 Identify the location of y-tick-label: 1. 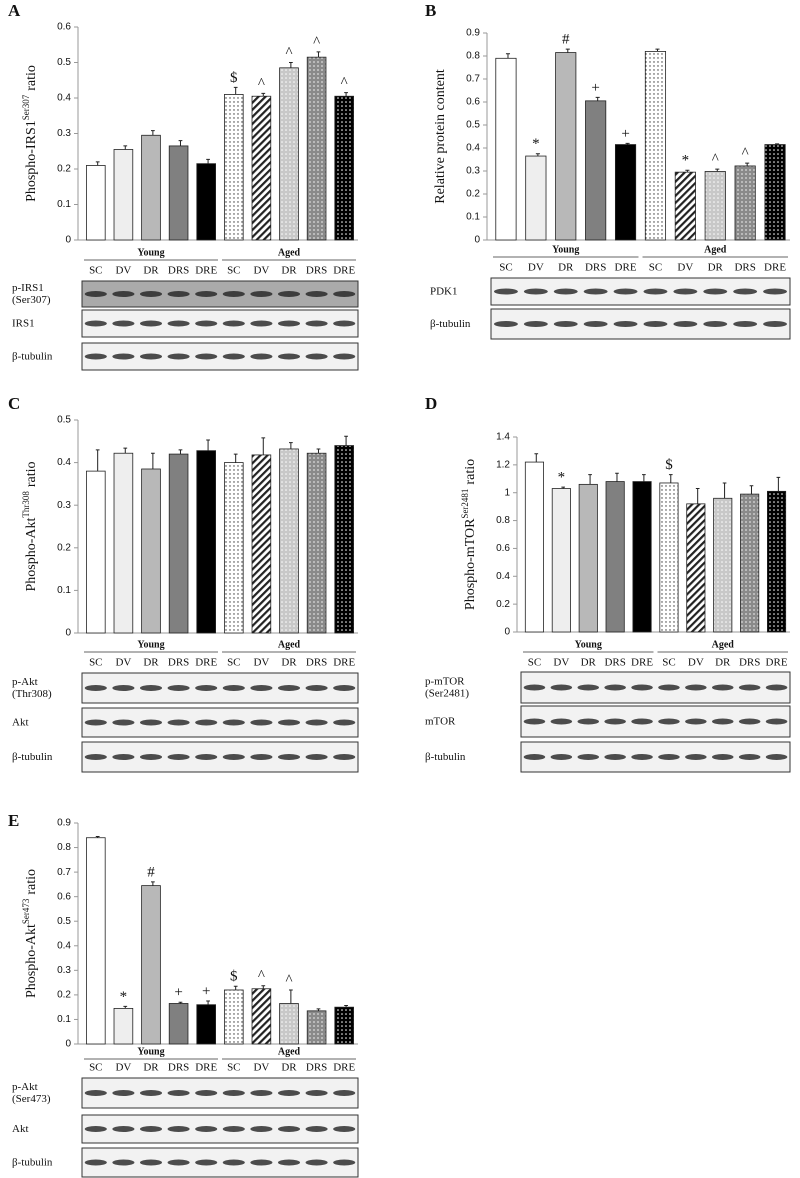
(507, 492).